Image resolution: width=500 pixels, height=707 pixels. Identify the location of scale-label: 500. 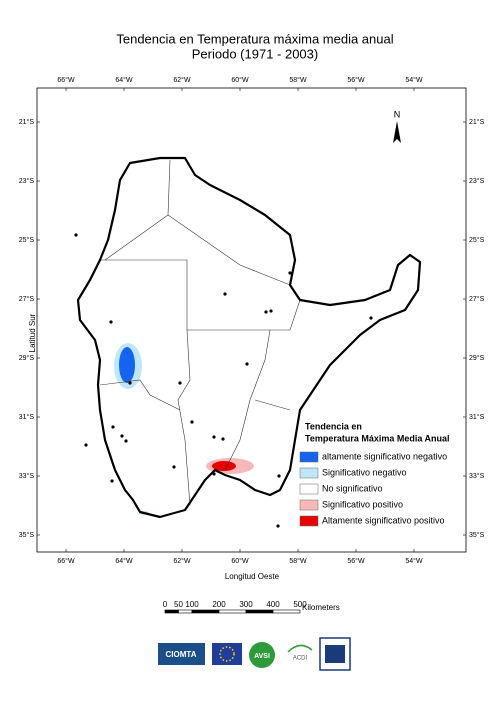
(300, 604).